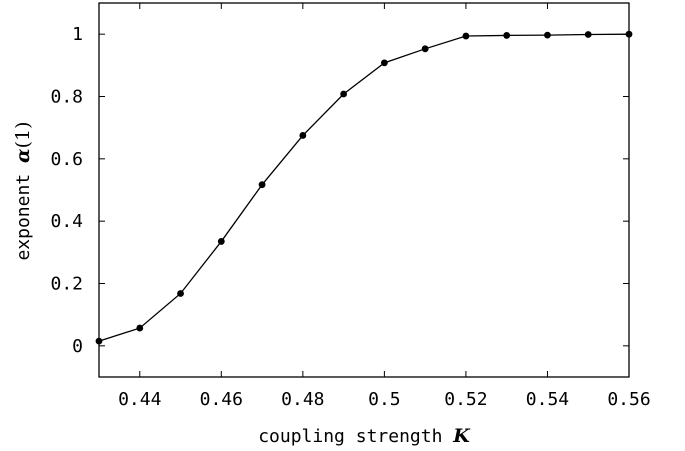 The height and width of the screenshot is (451, 685). What do you see at coordinates (547, 399) in the screenshot?
I see `x-tick-label: 0.54` at bounding box center [547, 399].